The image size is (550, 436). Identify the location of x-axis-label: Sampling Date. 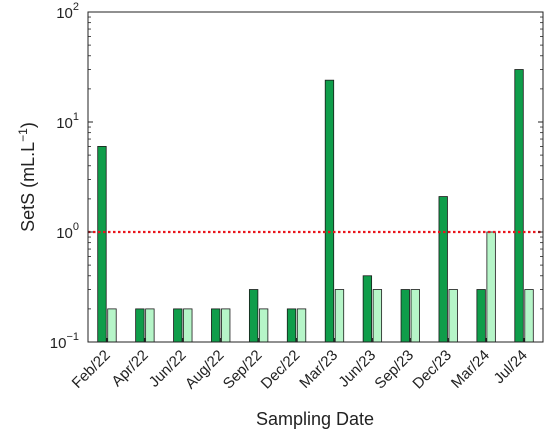
(315, 419).